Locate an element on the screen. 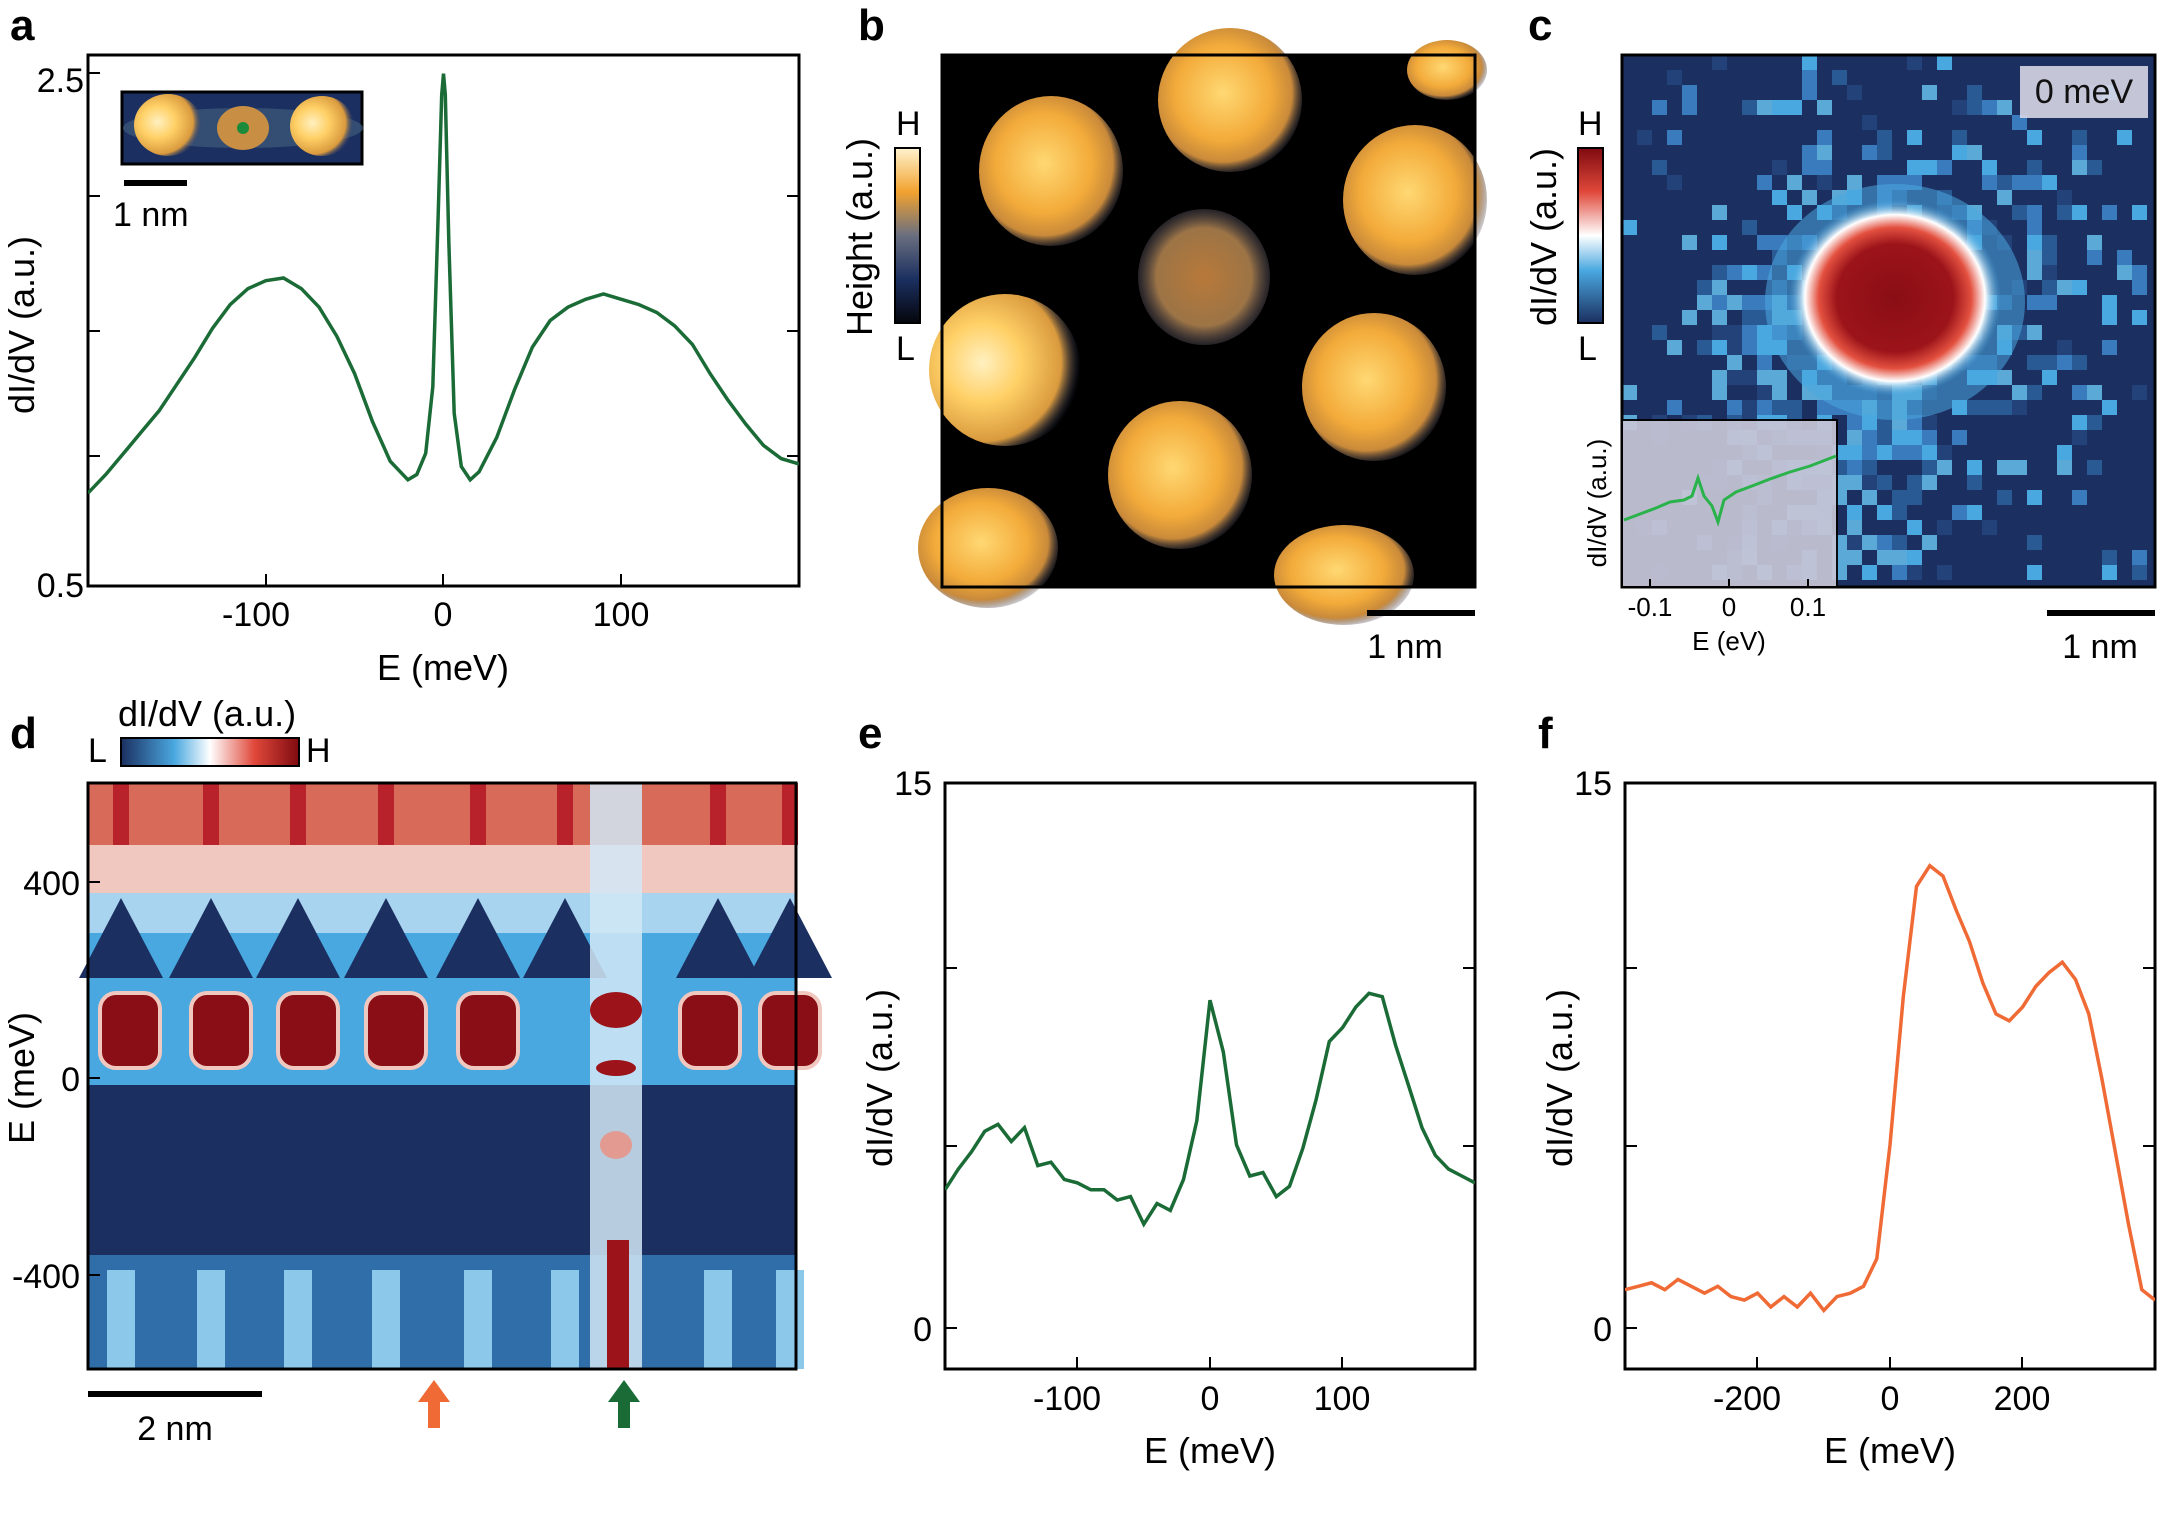  colorbar-didv-c is located at coordinates (1590, 235).